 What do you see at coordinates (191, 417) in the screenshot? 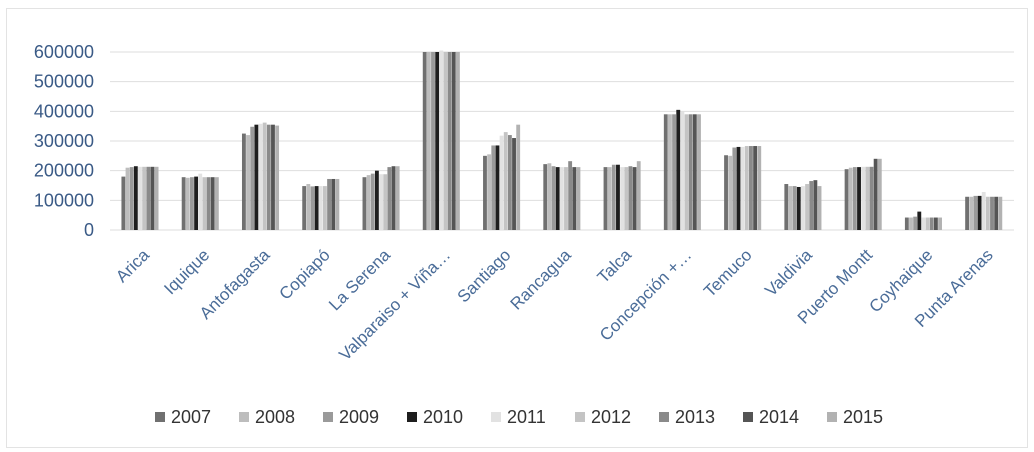
I see `legend-label: 2007` at bounding box center [191, 417].